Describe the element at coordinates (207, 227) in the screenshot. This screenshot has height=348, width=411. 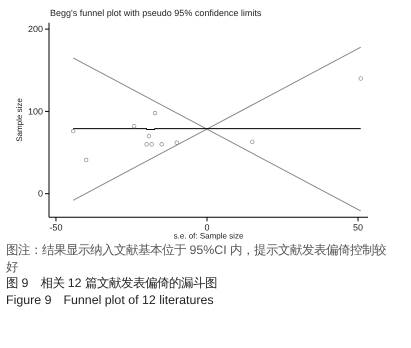
I see `x-tick-label: 0` at that location.